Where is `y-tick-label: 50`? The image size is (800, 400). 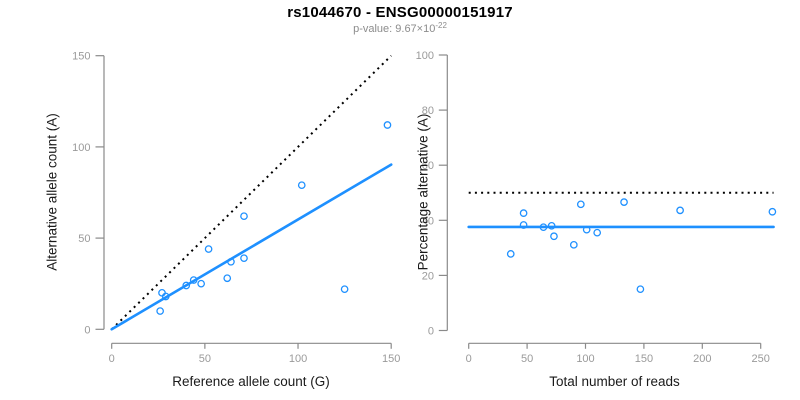 y-tick-label: 50 is located at coordinates (84, 239).